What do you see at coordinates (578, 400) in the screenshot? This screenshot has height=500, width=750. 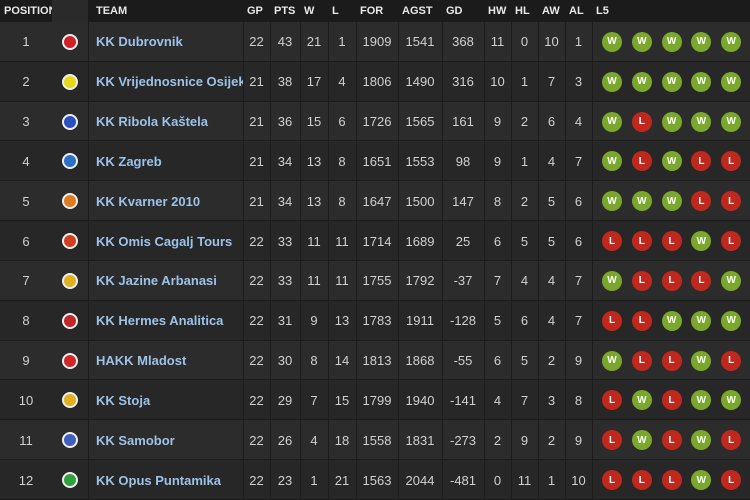 I see `stat-cell: 8` at bounding box center [578, 400].